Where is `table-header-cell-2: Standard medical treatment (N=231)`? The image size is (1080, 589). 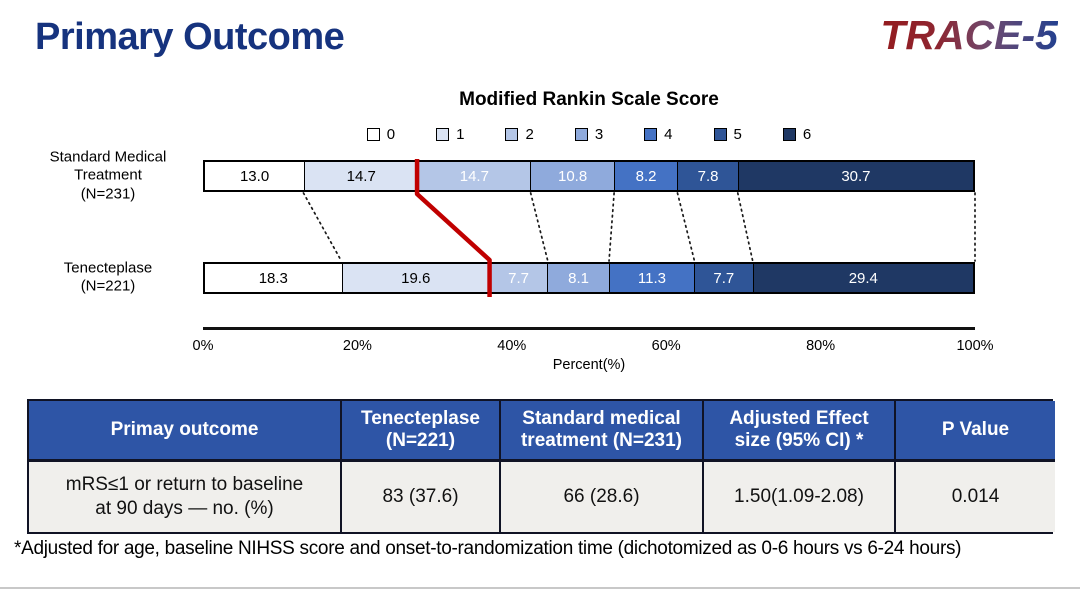
table-header-cell-2: Standard medical treatment (N=231) is located at coordinates (600, 431).